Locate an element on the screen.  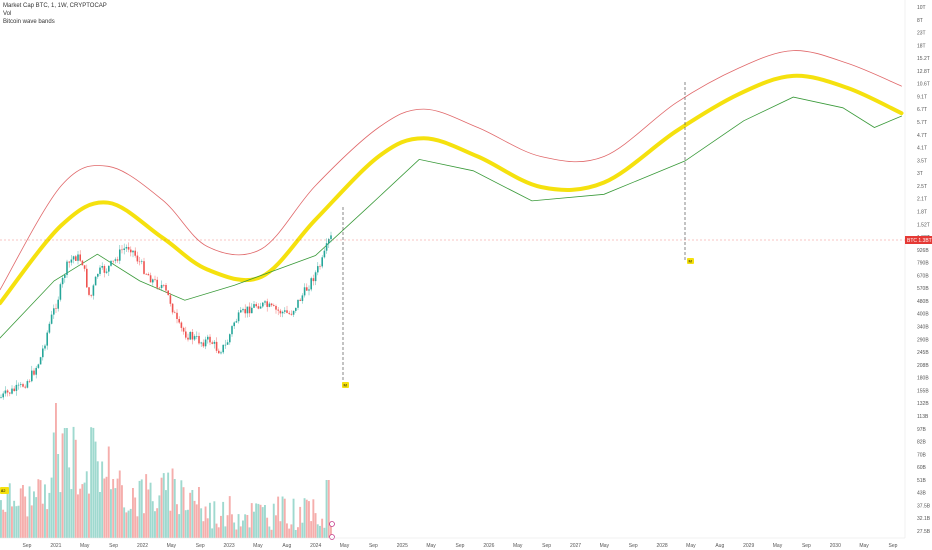
price-axis-label: 51B is located at coordinates (922, 481).